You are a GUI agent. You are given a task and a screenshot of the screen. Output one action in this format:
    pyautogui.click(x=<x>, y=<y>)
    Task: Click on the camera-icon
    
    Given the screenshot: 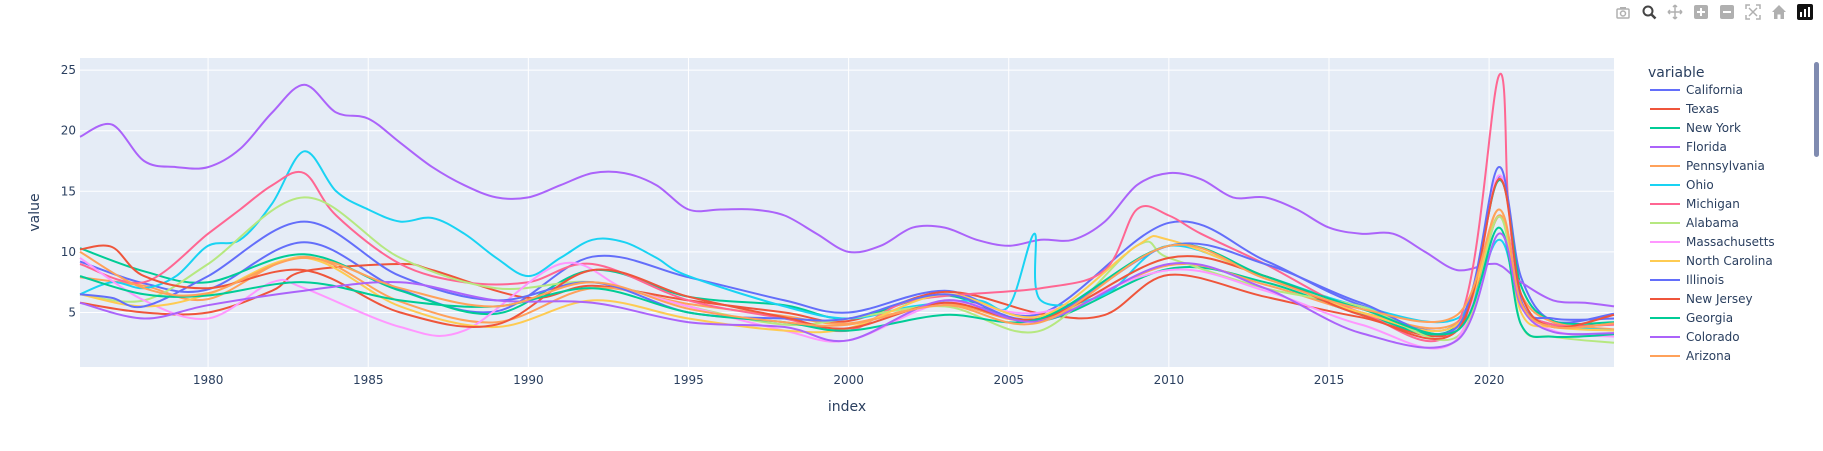 What is the action you would take?
    pyautogui.click(x=1623, y=13)
    